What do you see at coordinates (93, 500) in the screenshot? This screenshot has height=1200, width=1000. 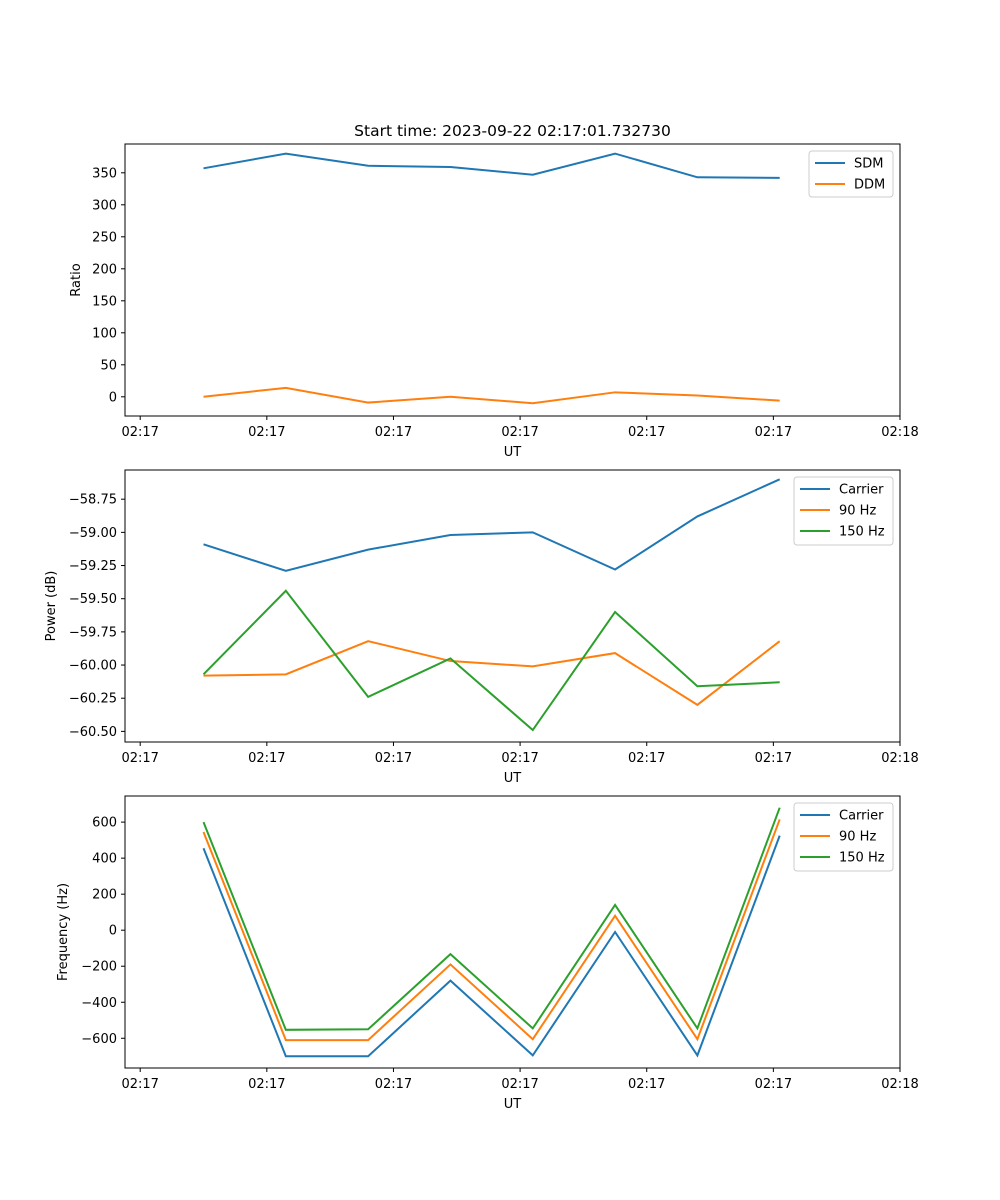 I see `y-tick-label: −58.75` at bounding box center [93, 500].